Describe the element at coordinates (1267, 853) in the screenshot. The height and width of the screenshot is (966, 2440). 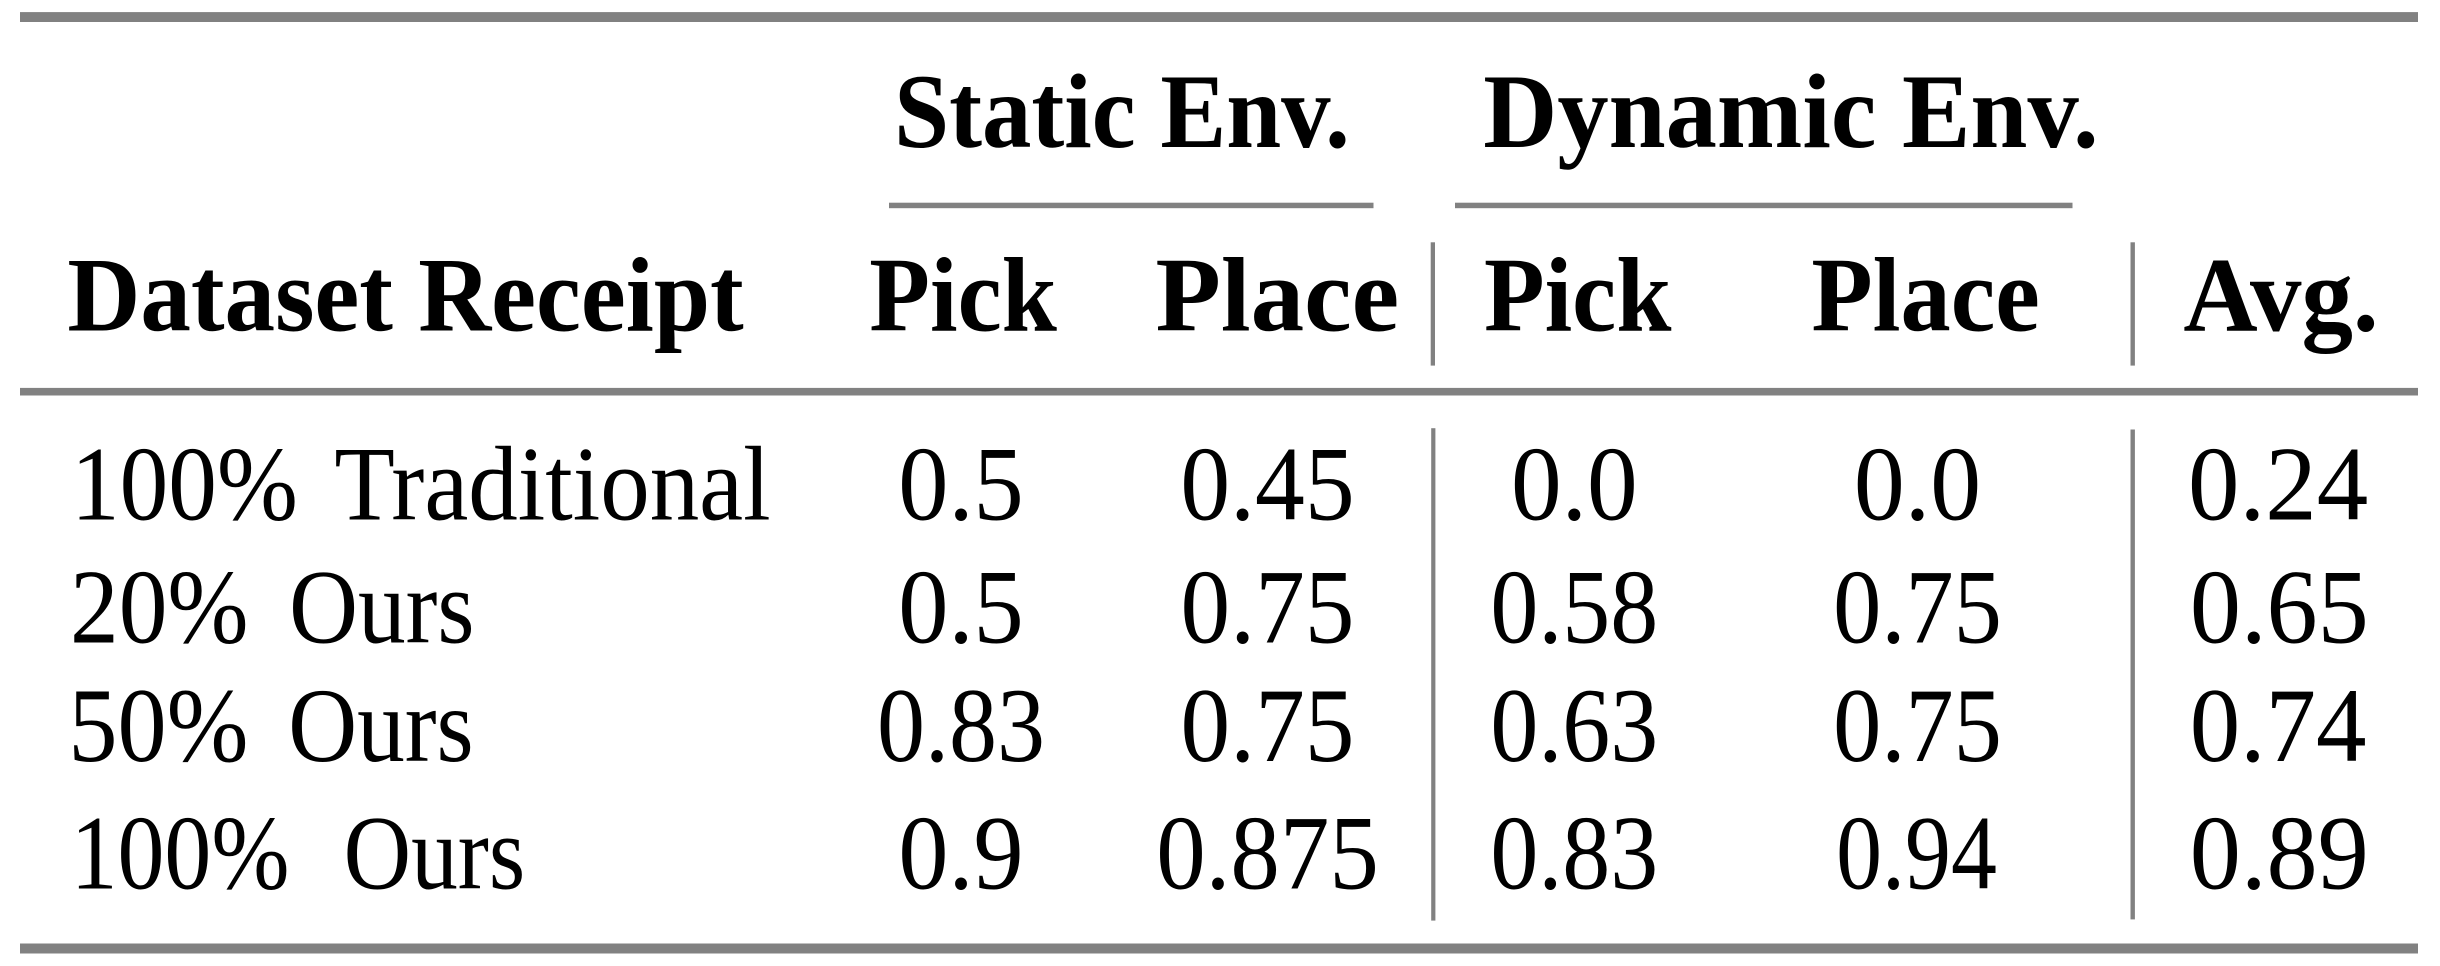
I see `svg-text: 0.875` at that location.